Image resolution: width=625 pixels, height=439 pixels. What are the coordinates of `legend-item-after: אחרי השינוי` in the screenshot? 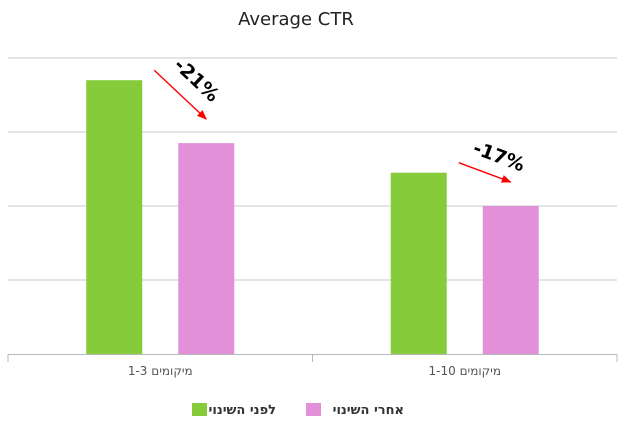 It's located at (355, 410).